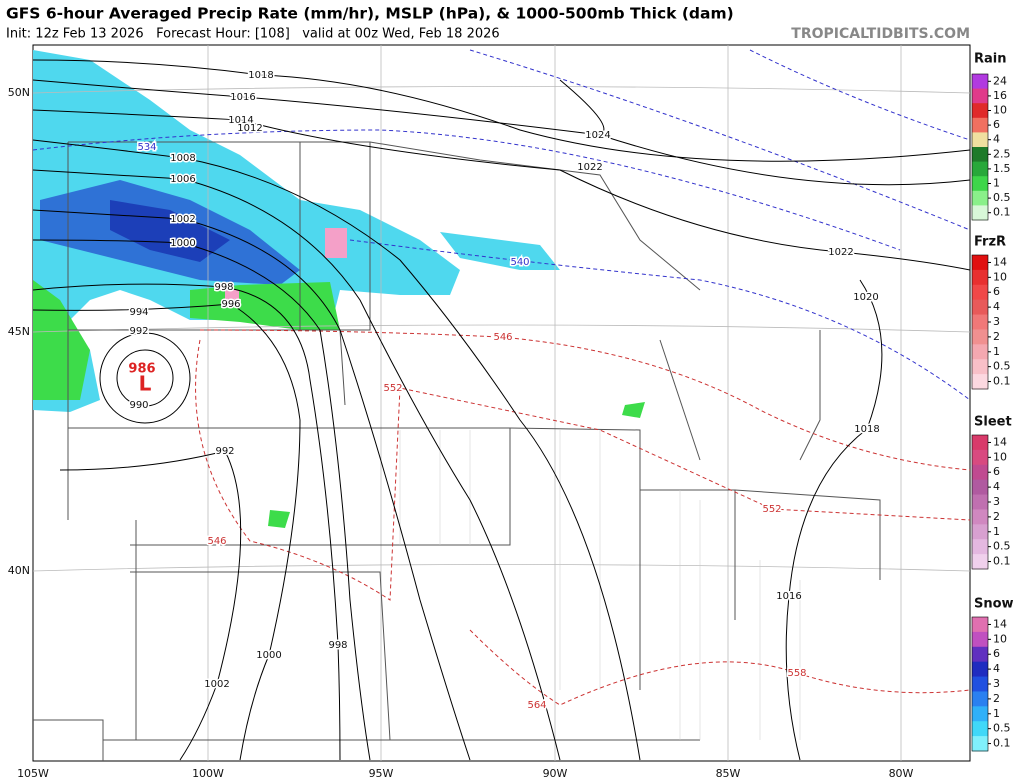 This screenshot has height=783, width=1024. Describe the element at coordinates (19, 331) in the screenshot. I see `lat-label: 45N` at that location.